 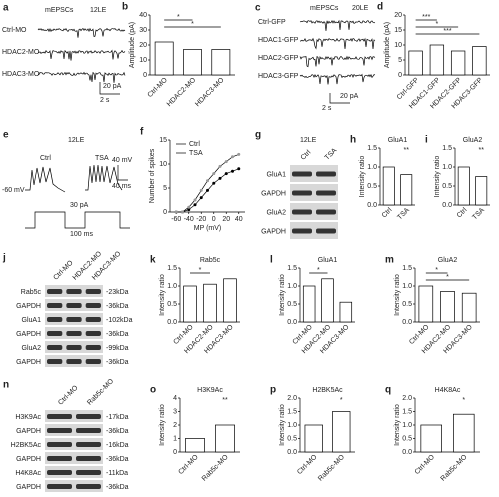 I want to click on y-tick-label: 5, so click(x=400, y=60).